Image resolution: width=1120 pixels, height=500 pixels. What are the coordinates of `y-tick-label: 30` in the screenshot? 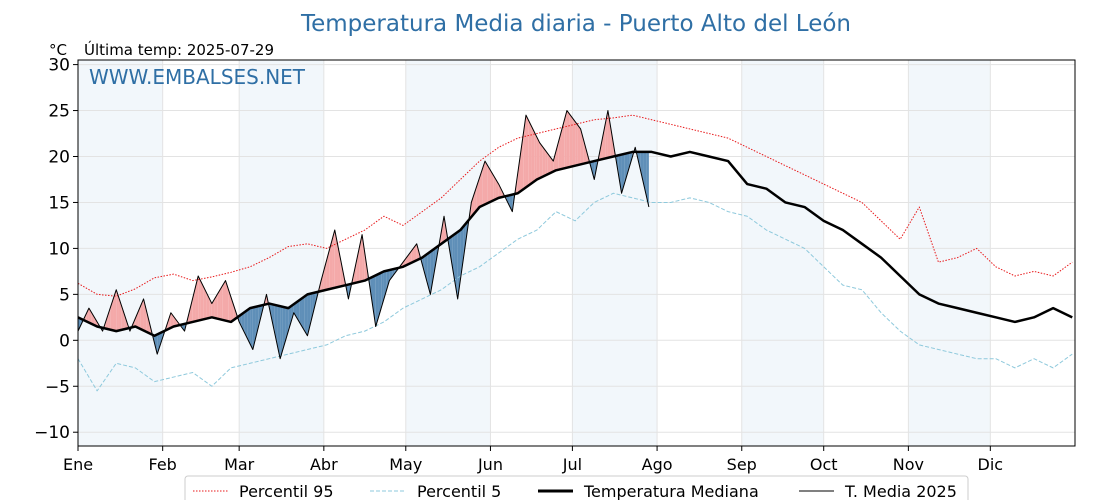 It's located at (59, 66).